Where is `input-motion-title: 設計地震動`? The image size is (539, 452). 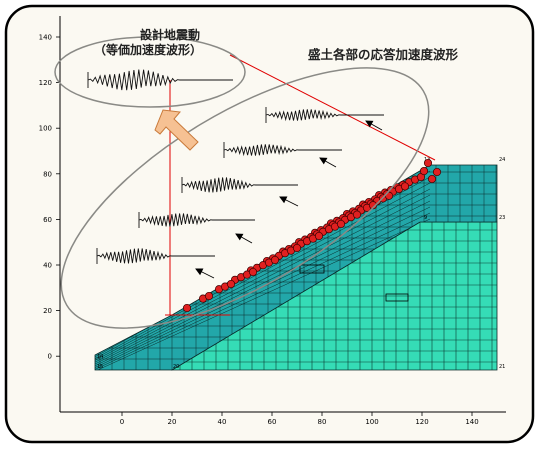 input-motion-title: 設計地震動 is located at coordinates (170, 34).